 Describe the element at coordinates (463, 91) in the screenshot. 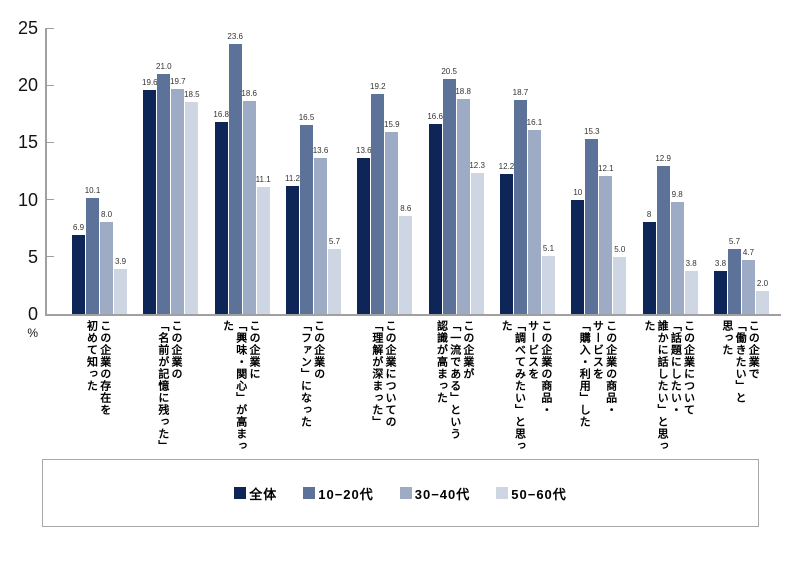

I see `bar-value-label: 18.8` at that location.